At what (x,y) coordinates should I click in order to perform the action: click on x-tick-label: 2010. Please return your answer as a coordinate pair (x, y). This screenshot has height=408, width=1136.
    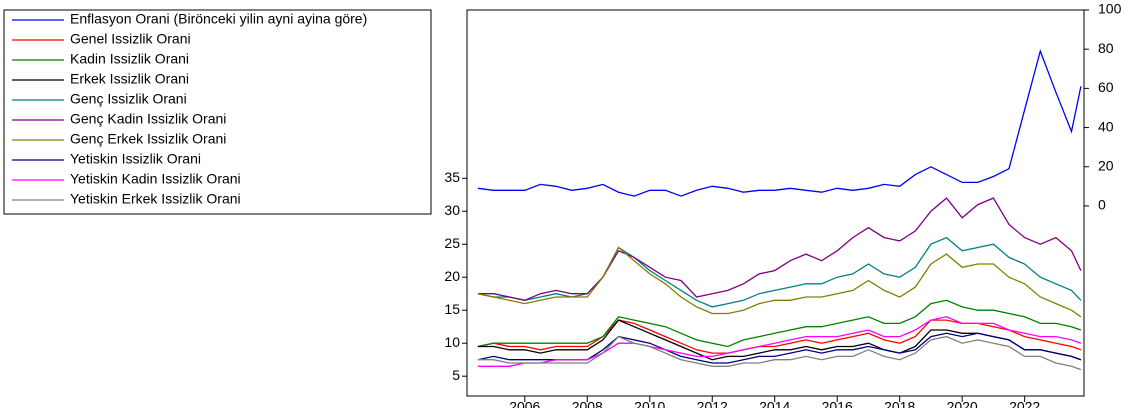
    Looking at the image, I should click on (649, 403).